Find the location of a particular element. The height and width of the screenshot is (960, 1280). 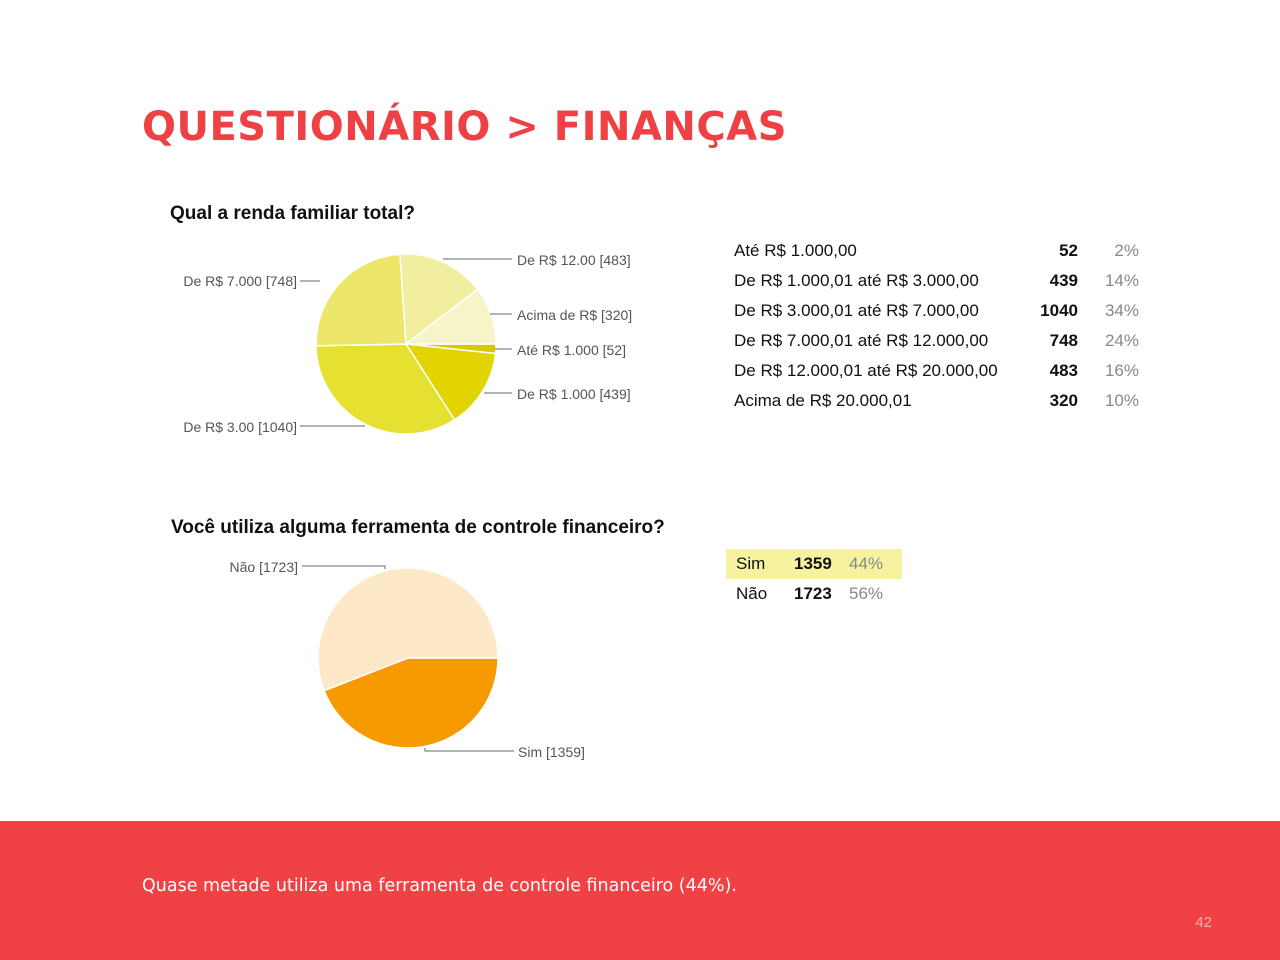

slide-title: Questionário > Finanças is located at coordinates (465, 127).